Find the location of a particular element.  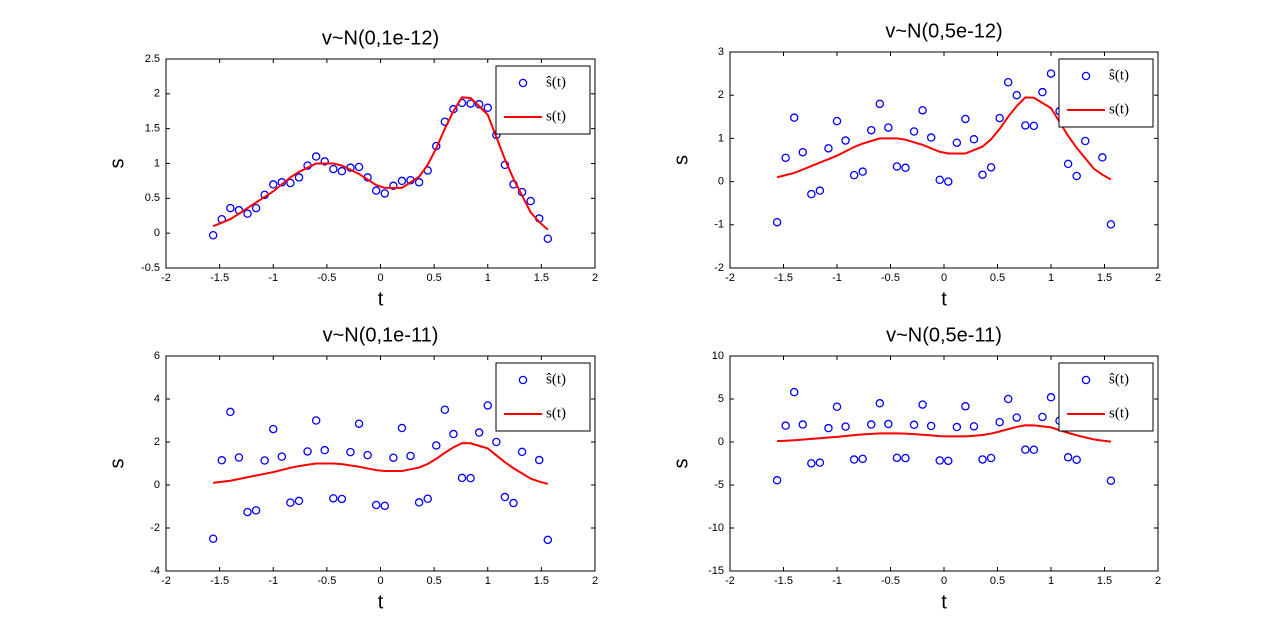

data-line is located at coordinates (380, 163).